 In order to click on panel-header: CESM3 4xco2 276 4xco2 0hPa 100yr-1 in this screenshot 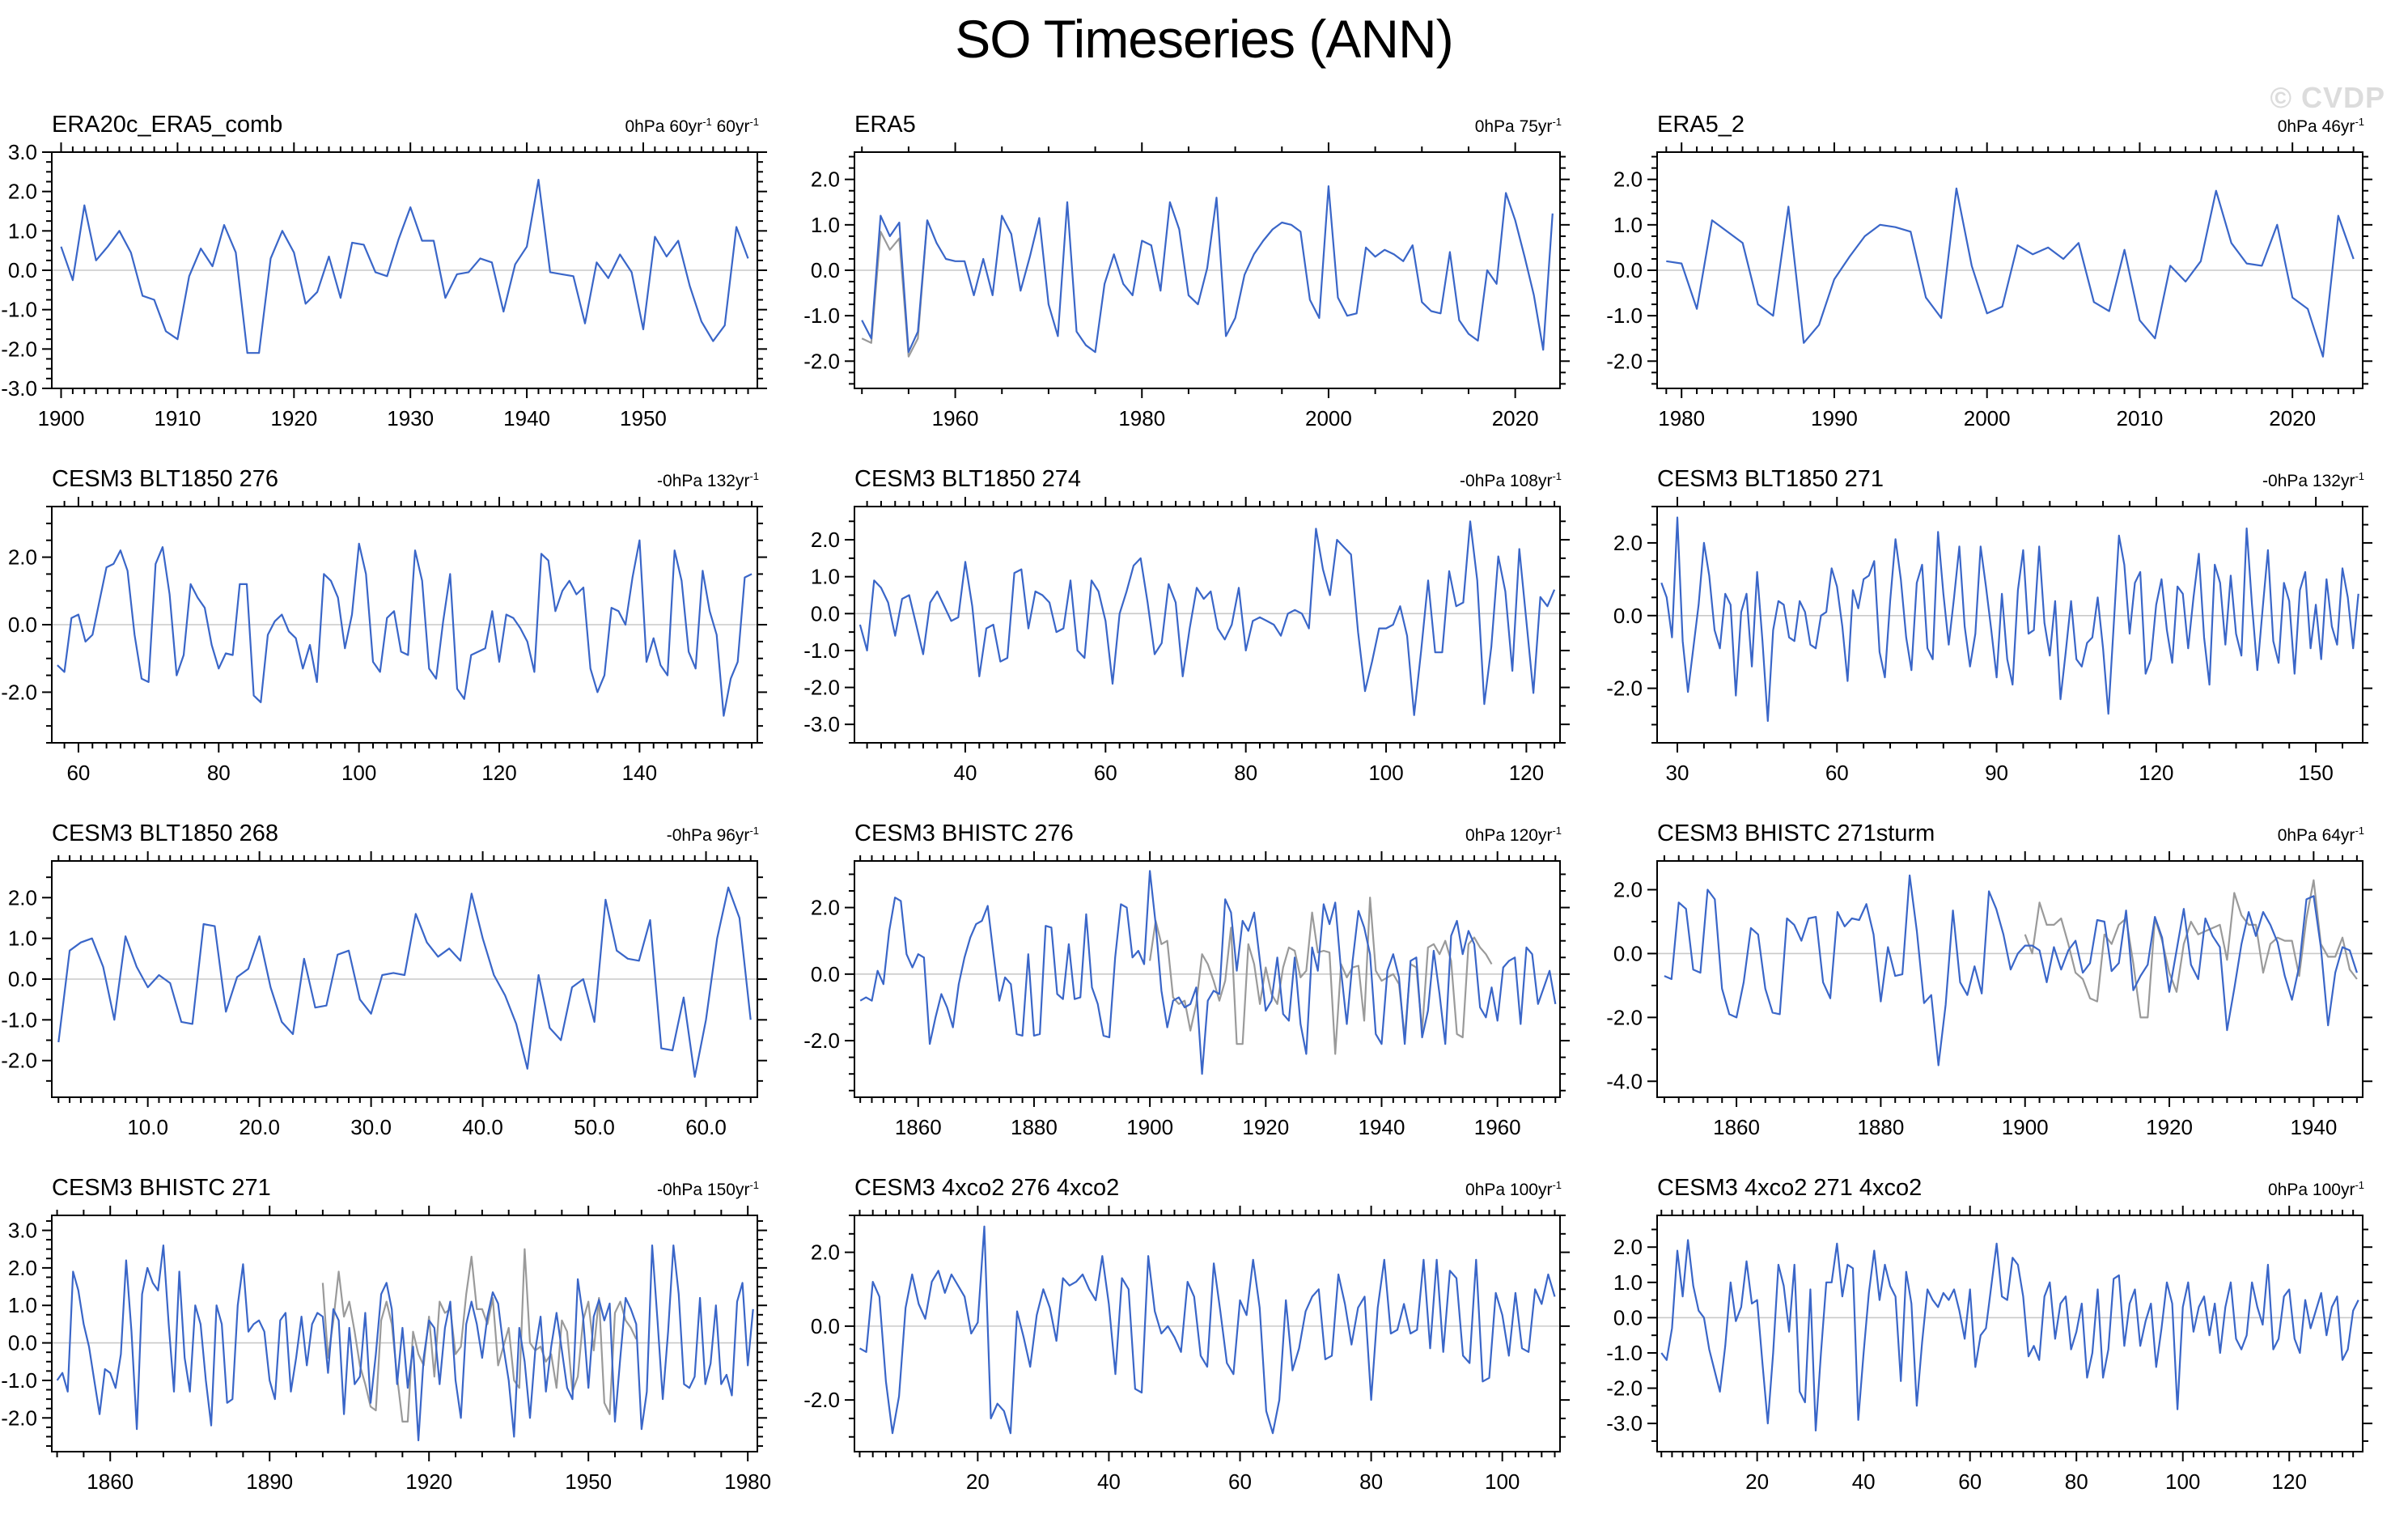, I will do `click(1204, 1188)`.